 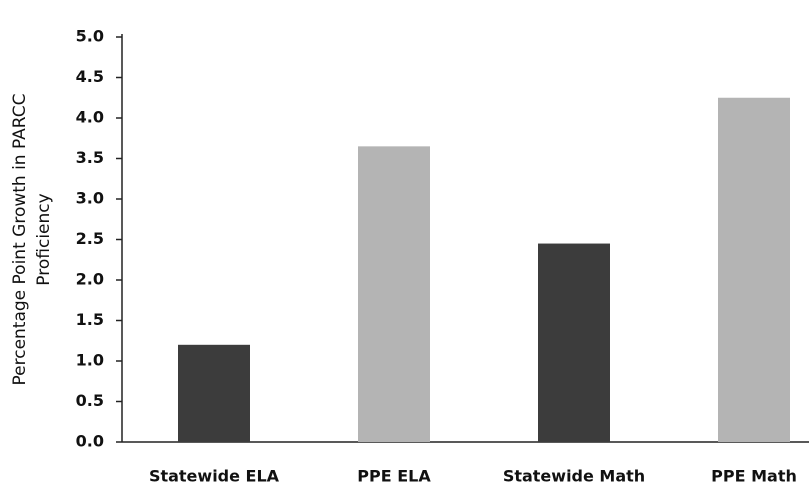 I want to click on y-tick-label: 4.5, so click(x=90, y=76).